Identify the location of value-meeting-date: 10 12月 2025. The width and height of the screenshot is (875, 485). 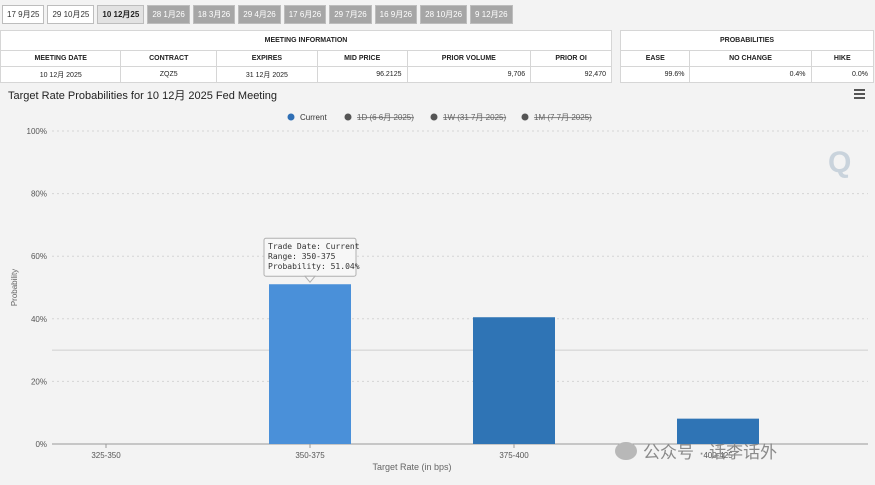
(61, 74).